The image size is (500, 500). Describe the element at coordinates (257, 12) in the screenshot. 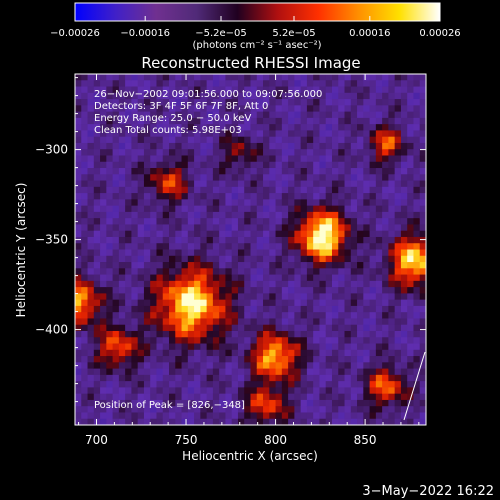

I see `colorbar` at that location.